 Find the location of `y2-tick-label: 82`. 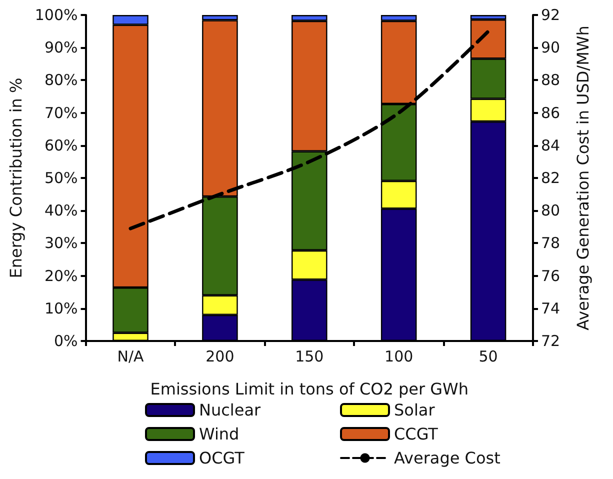

y2-tick-label: 82 is located at coordinates (550, 178).